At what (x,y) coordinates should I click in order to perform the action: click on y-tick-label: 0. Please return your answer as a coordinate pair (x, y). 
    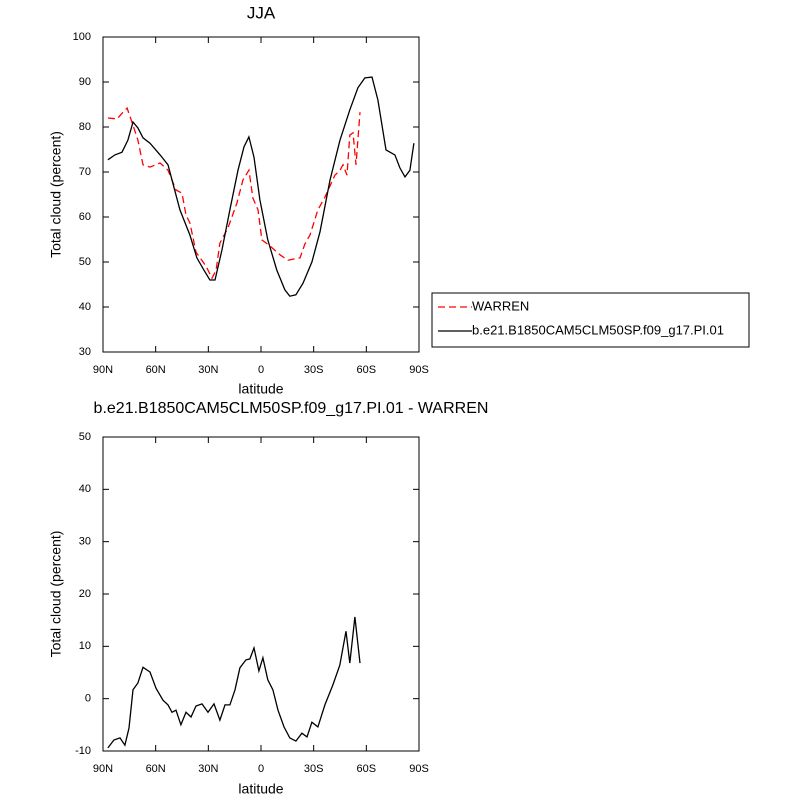
    Looking at the image, I should click on (88, 699).